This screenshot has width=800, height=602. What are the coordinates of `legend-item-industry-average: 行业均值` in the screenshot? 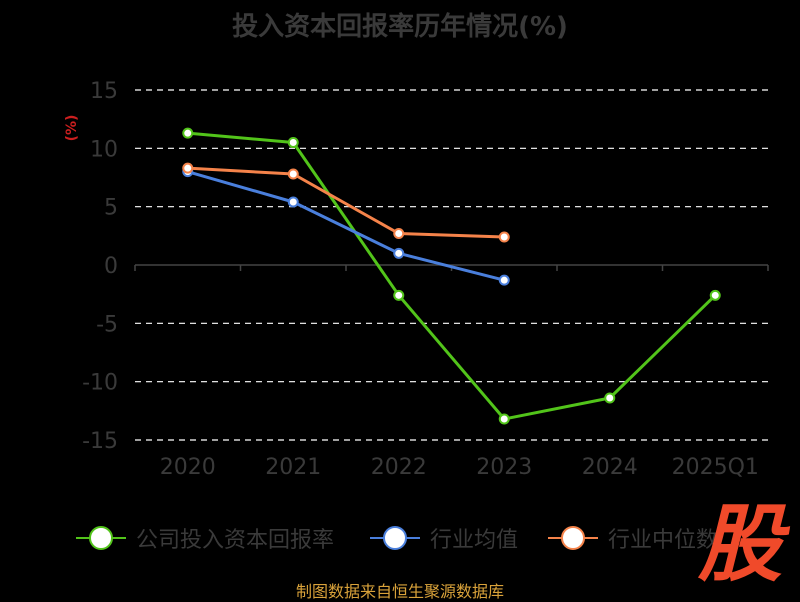 It's located at (444, 538).